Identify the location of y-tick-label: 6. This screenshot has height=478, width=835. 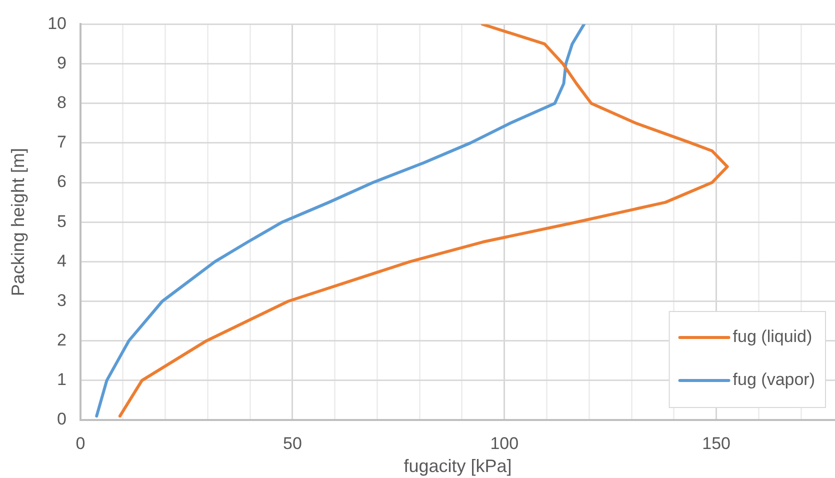
(62, 182).